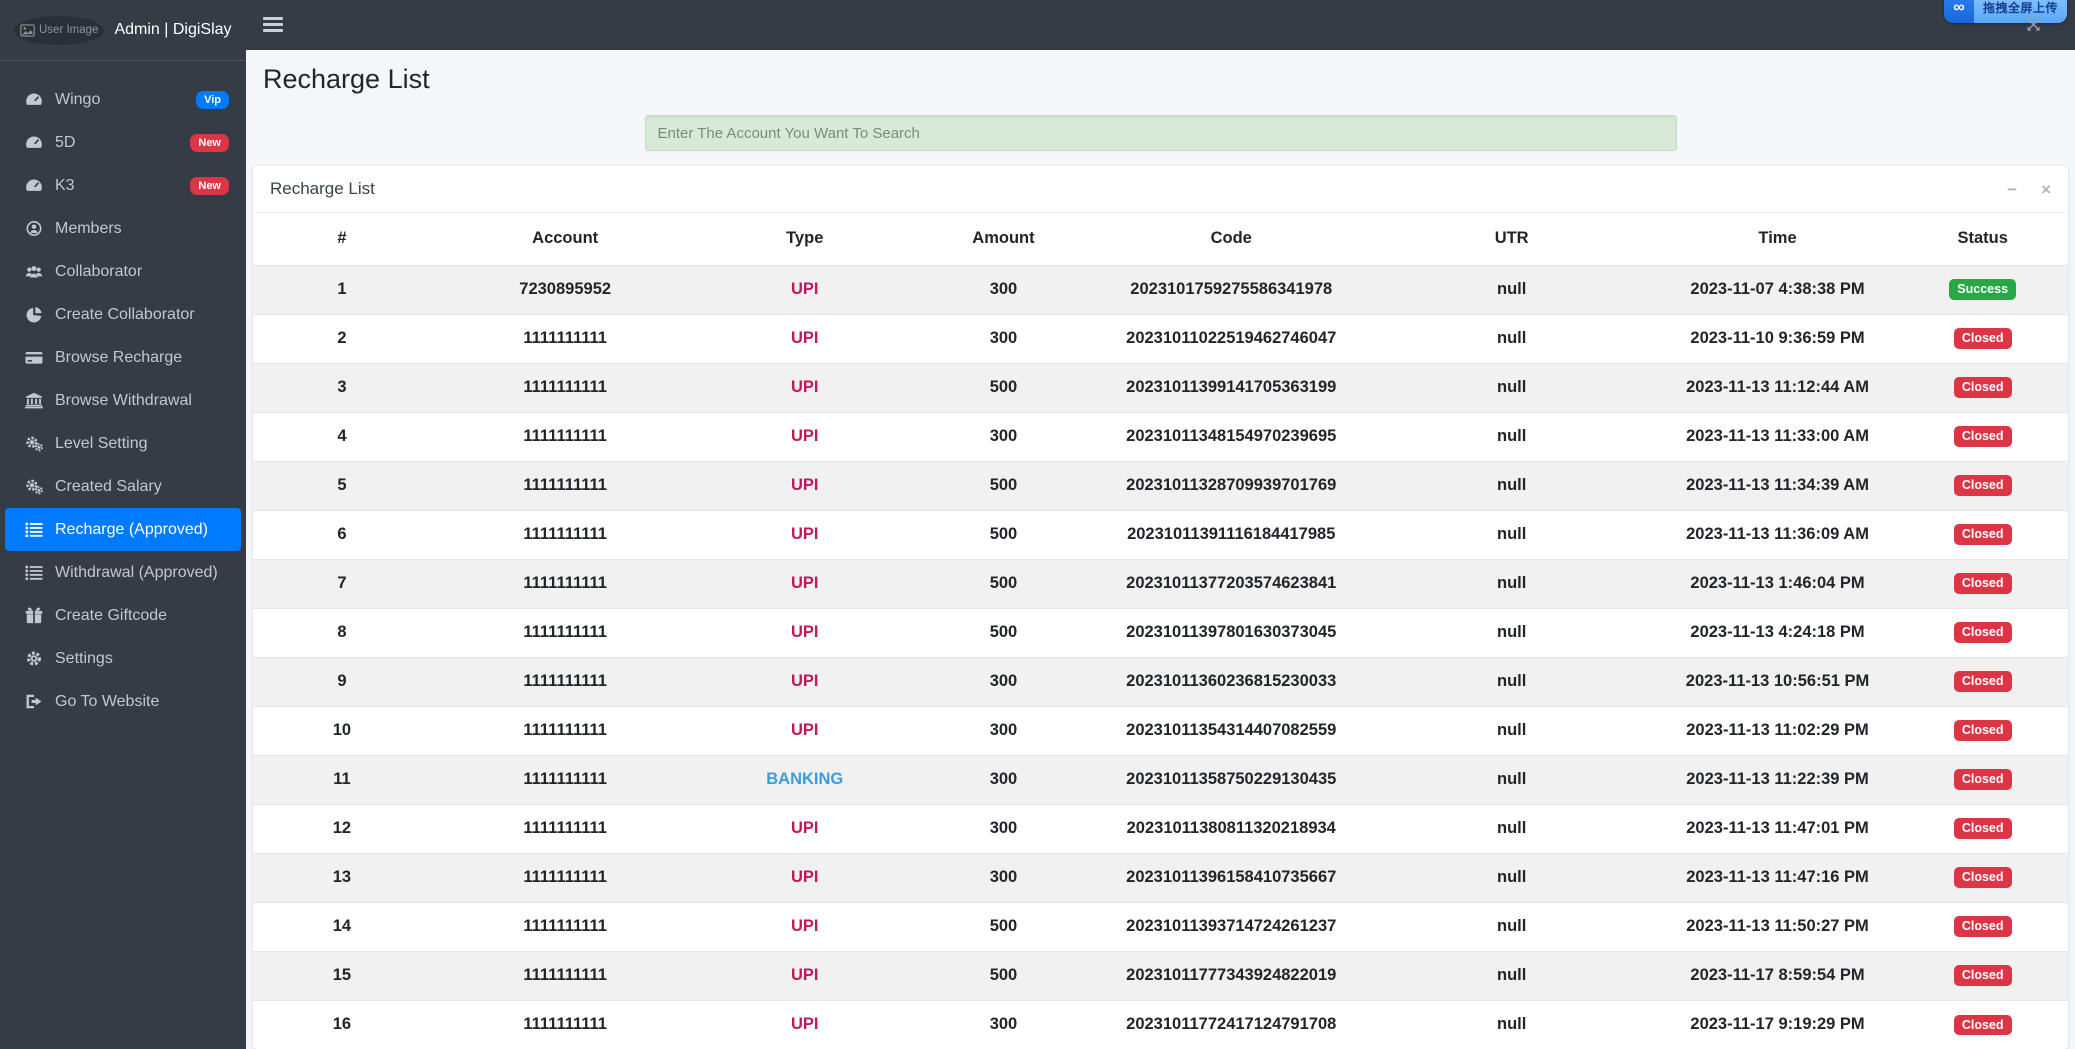  Describe the element at coordinates (1160, 189) in the screenshot. I see `card-header: Recharge List − ×` at that location.